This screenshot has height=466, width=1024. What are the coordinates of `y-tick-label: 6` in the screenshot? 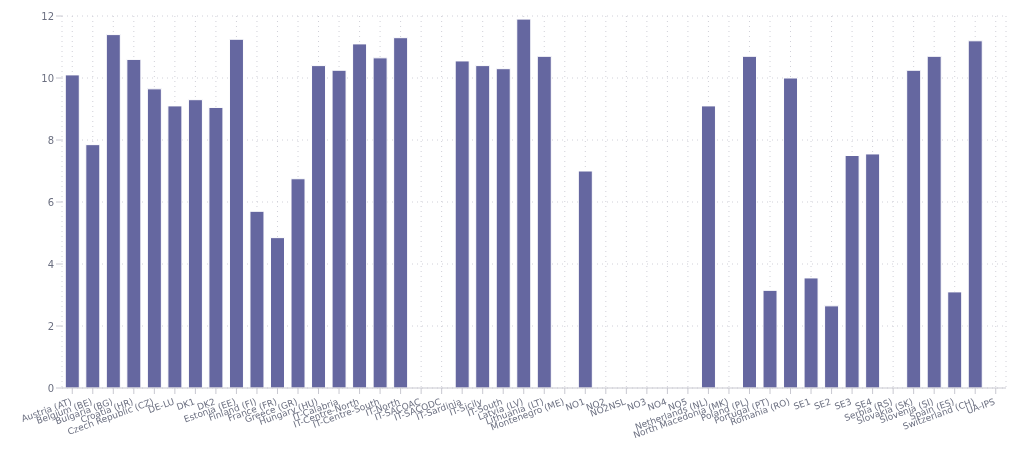 It's located at (50, 202).